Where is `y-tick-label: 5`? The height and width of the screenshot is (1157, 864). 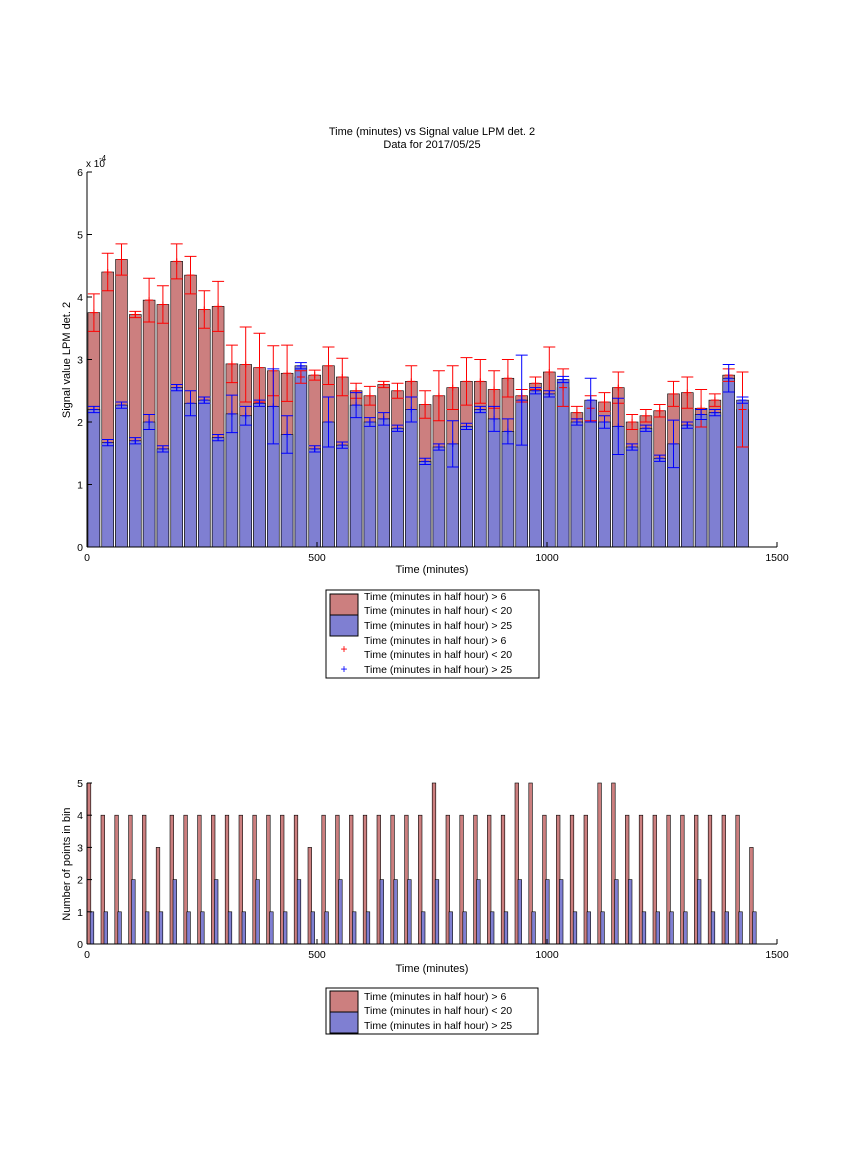 y-tick-label: 5 is located at coordinates (80, 236).